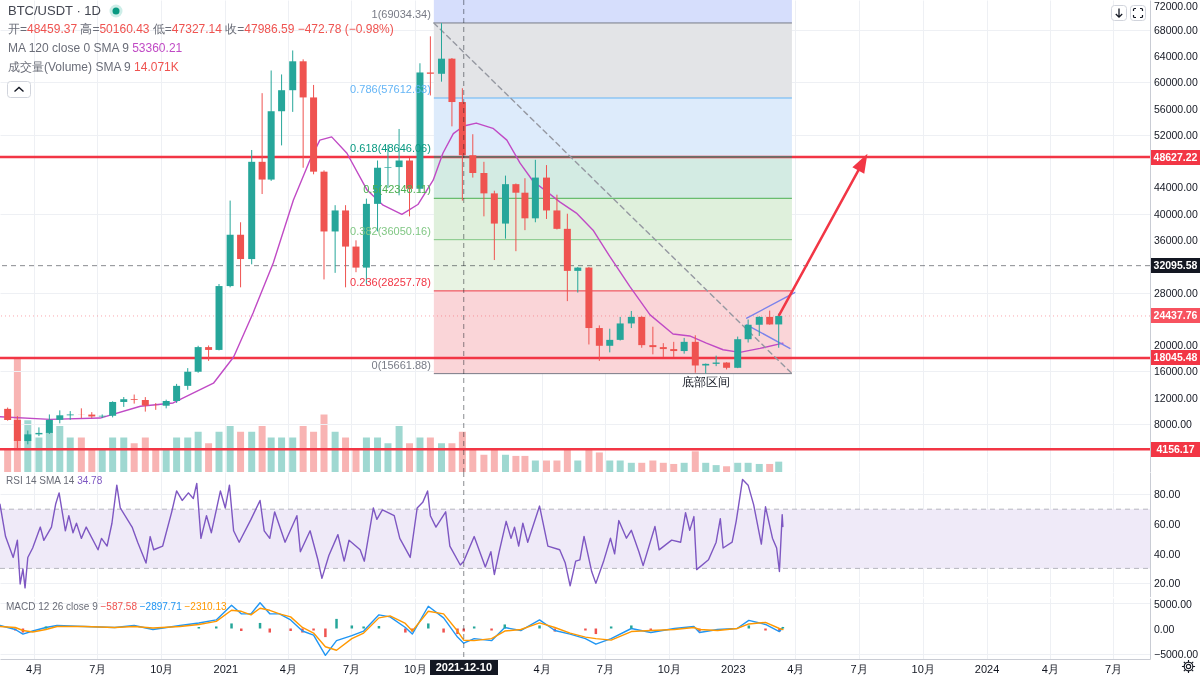 The width and height of the screenshot is (1200, 675). Describe the element at coordinates (1164, 628) in the screenshot. I see `y-tick-label: 0.00` at that location.